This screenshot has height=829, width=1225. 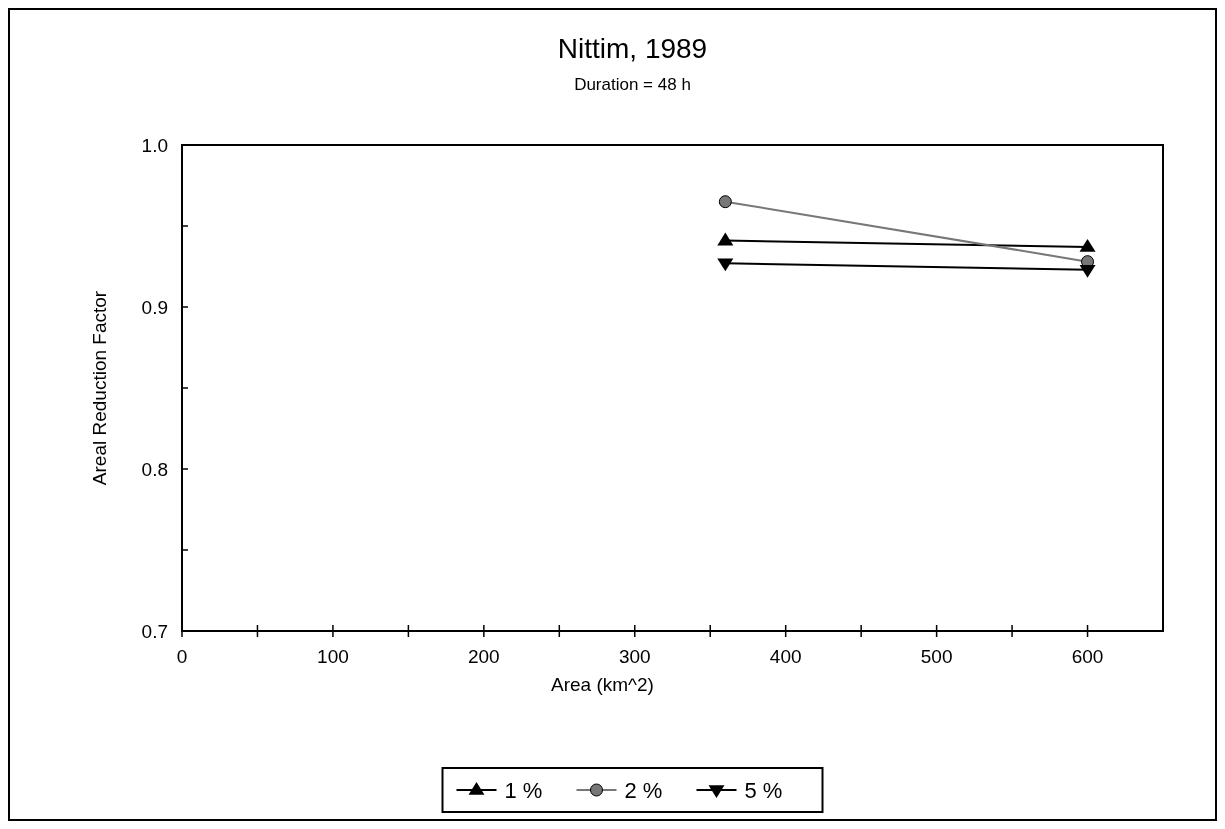 What do you see at coordinates (632, 84) in the screenshot?
I see `chart-subtitle: Duration = 48 h` at bounding box center [632, 84].